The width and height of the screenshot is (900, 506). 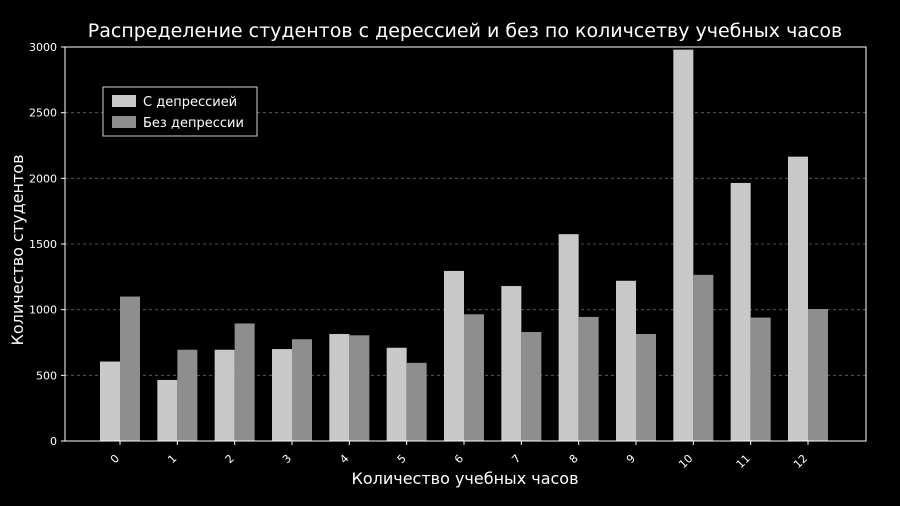 I want to click on legend-label-without-depression: Без депрессии, so click(x=193, y=123).